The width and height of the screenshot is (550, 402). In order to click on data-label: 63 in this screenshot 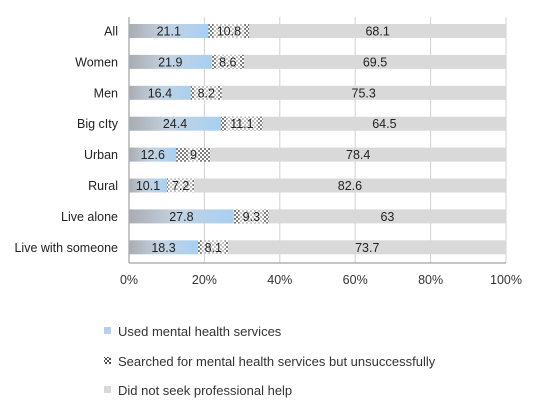, I will do `click(387, 217)`.